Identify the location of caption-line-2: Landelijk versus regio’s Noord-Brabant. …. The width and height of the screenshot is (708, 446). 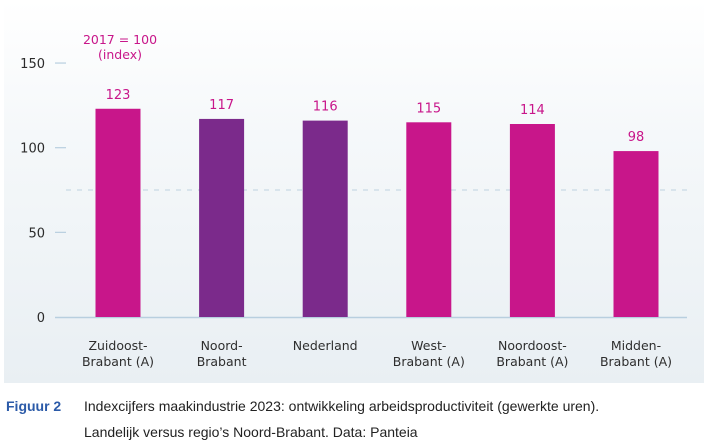
(251, 432).